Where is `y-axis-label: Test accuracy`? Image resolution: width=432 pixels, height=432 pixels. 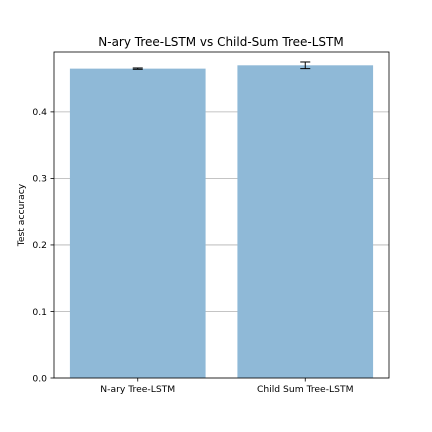 y-axis-label: Test accuracy is located at coordinates (21, 215).